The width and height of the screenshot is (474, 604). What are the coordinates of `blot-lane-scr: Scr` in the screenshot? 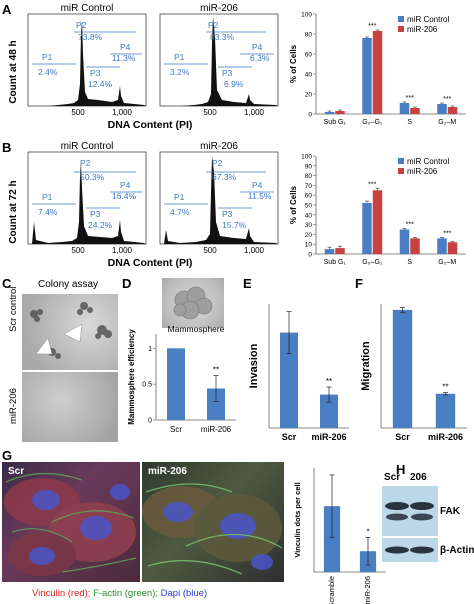 It's located at (392, 477).